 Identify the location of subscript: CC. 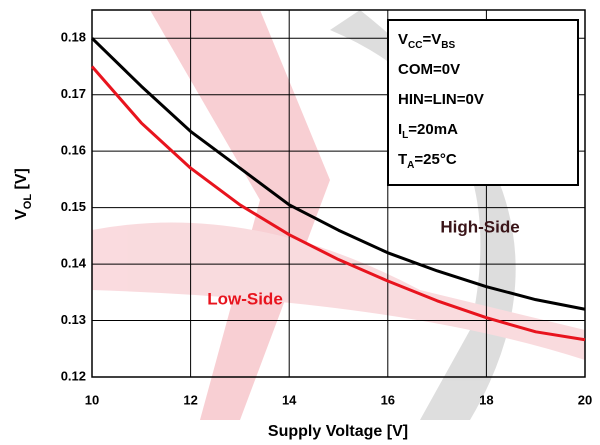
(415, 45).